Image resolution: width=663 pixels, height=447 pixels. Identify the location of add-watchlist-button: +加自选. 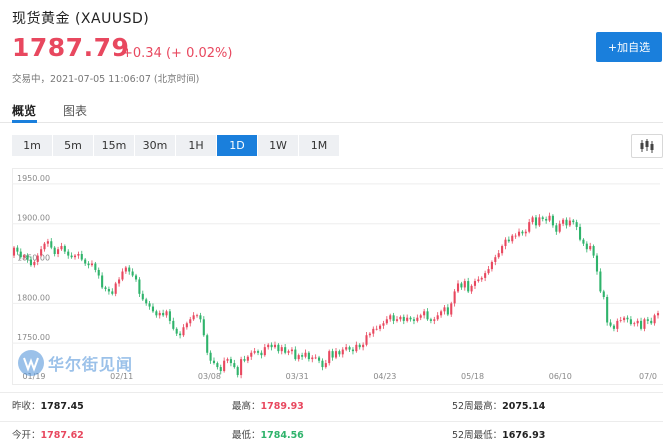
(629, 47).